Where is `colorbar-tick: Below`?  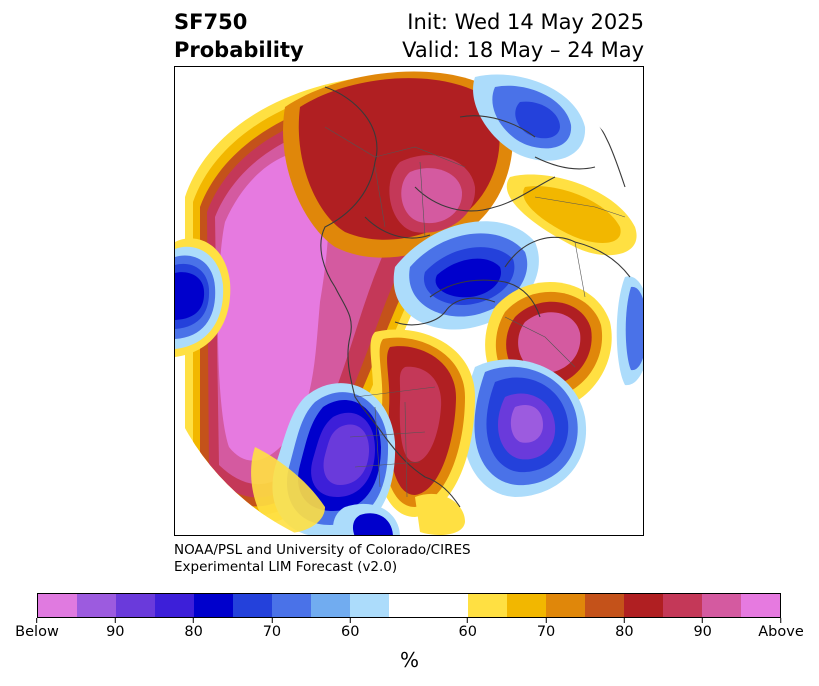 colorbar-tick: Below is located at coordinates (37, 629).